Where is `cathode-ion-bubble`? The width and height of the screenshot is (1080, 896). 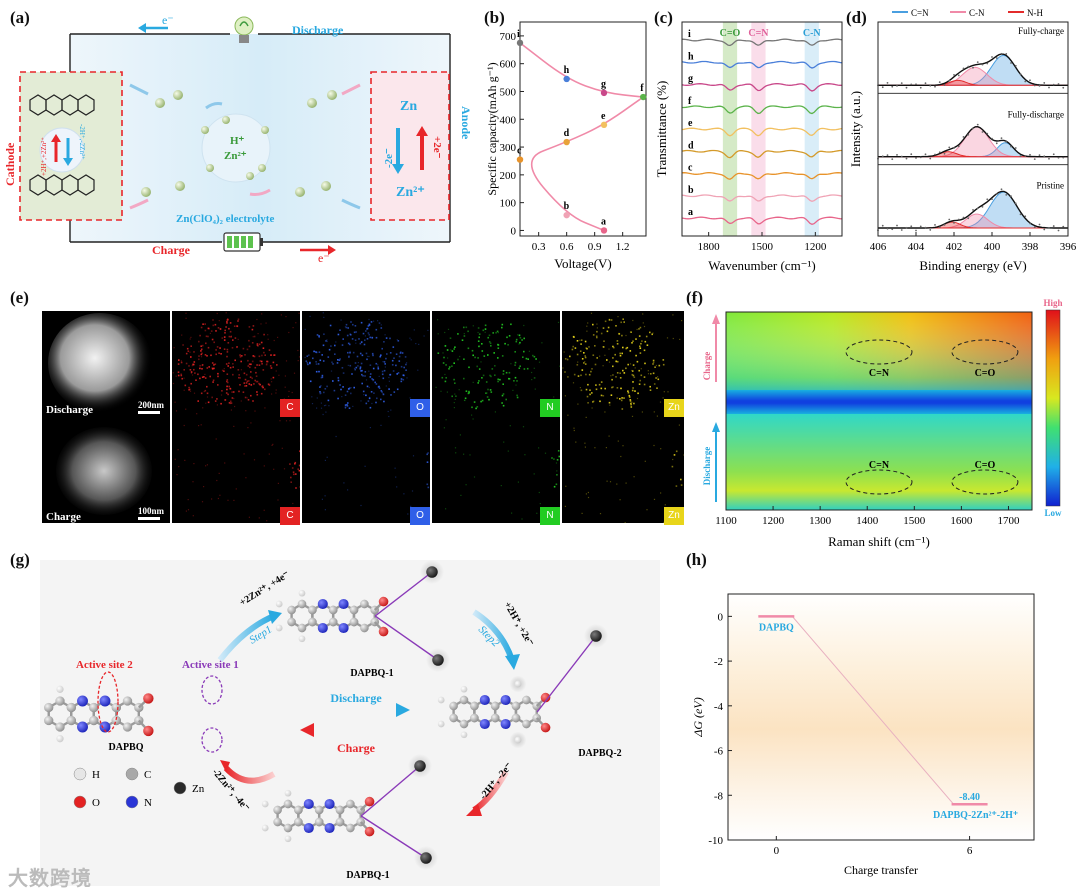 cathode-ion-bubble is located at coordinates (62, 150).